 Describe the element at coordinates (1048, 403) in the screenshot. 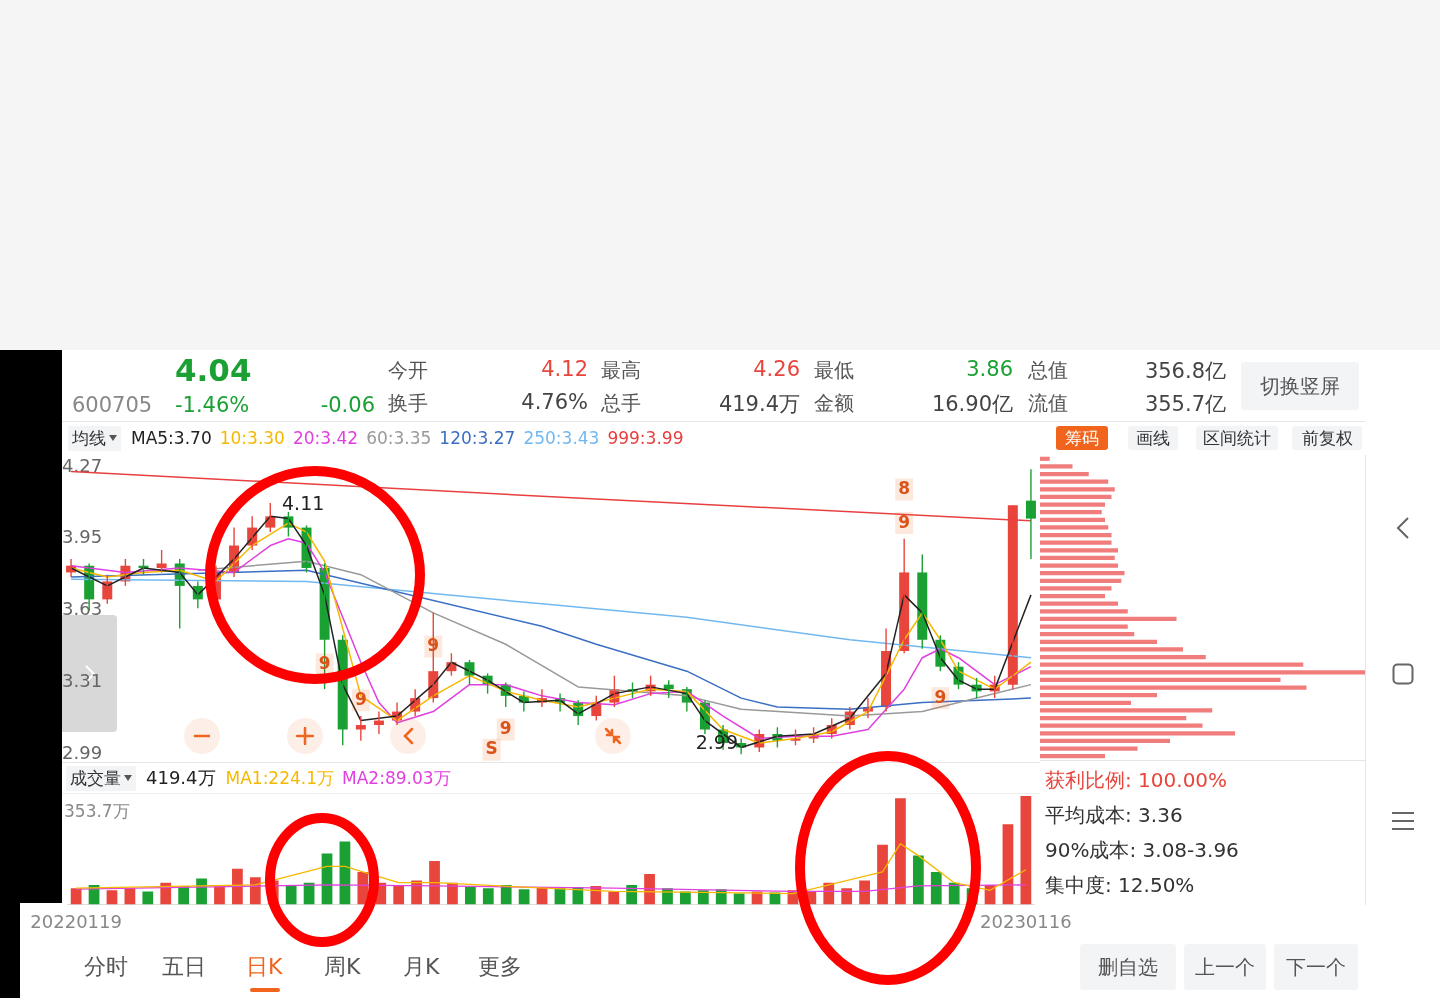

I see `text: 流值` at that location.